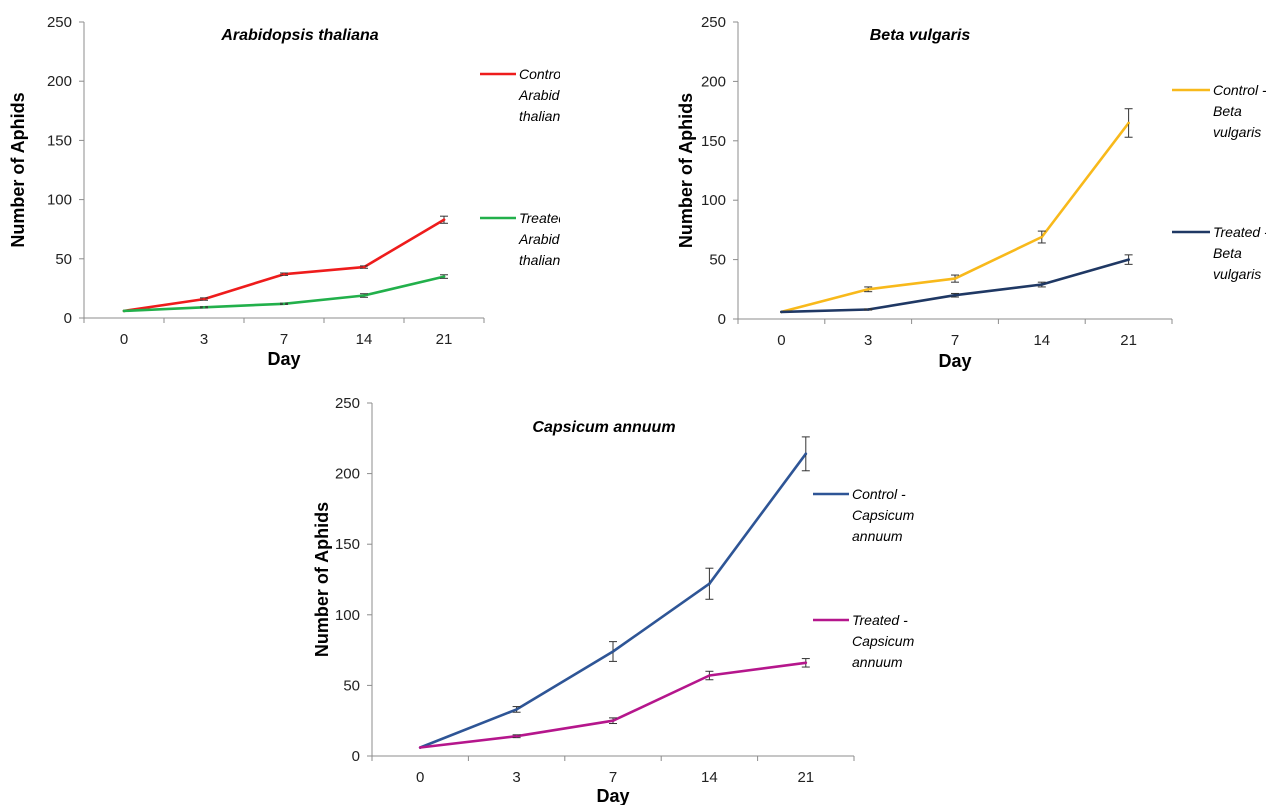  Describe the element at coordinates (539, 218) in the screenshot. I see `legend-label: Treated` at that location.